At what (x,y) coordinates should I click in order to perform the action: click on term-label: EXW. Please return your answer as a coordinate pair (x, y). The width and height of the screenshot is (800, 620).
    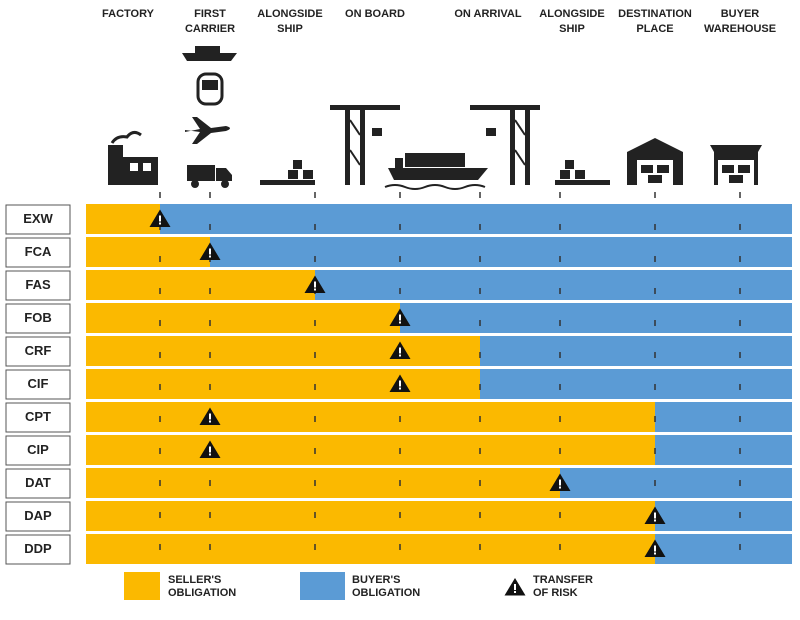
    Looking at the image, I should click on (38, 218).